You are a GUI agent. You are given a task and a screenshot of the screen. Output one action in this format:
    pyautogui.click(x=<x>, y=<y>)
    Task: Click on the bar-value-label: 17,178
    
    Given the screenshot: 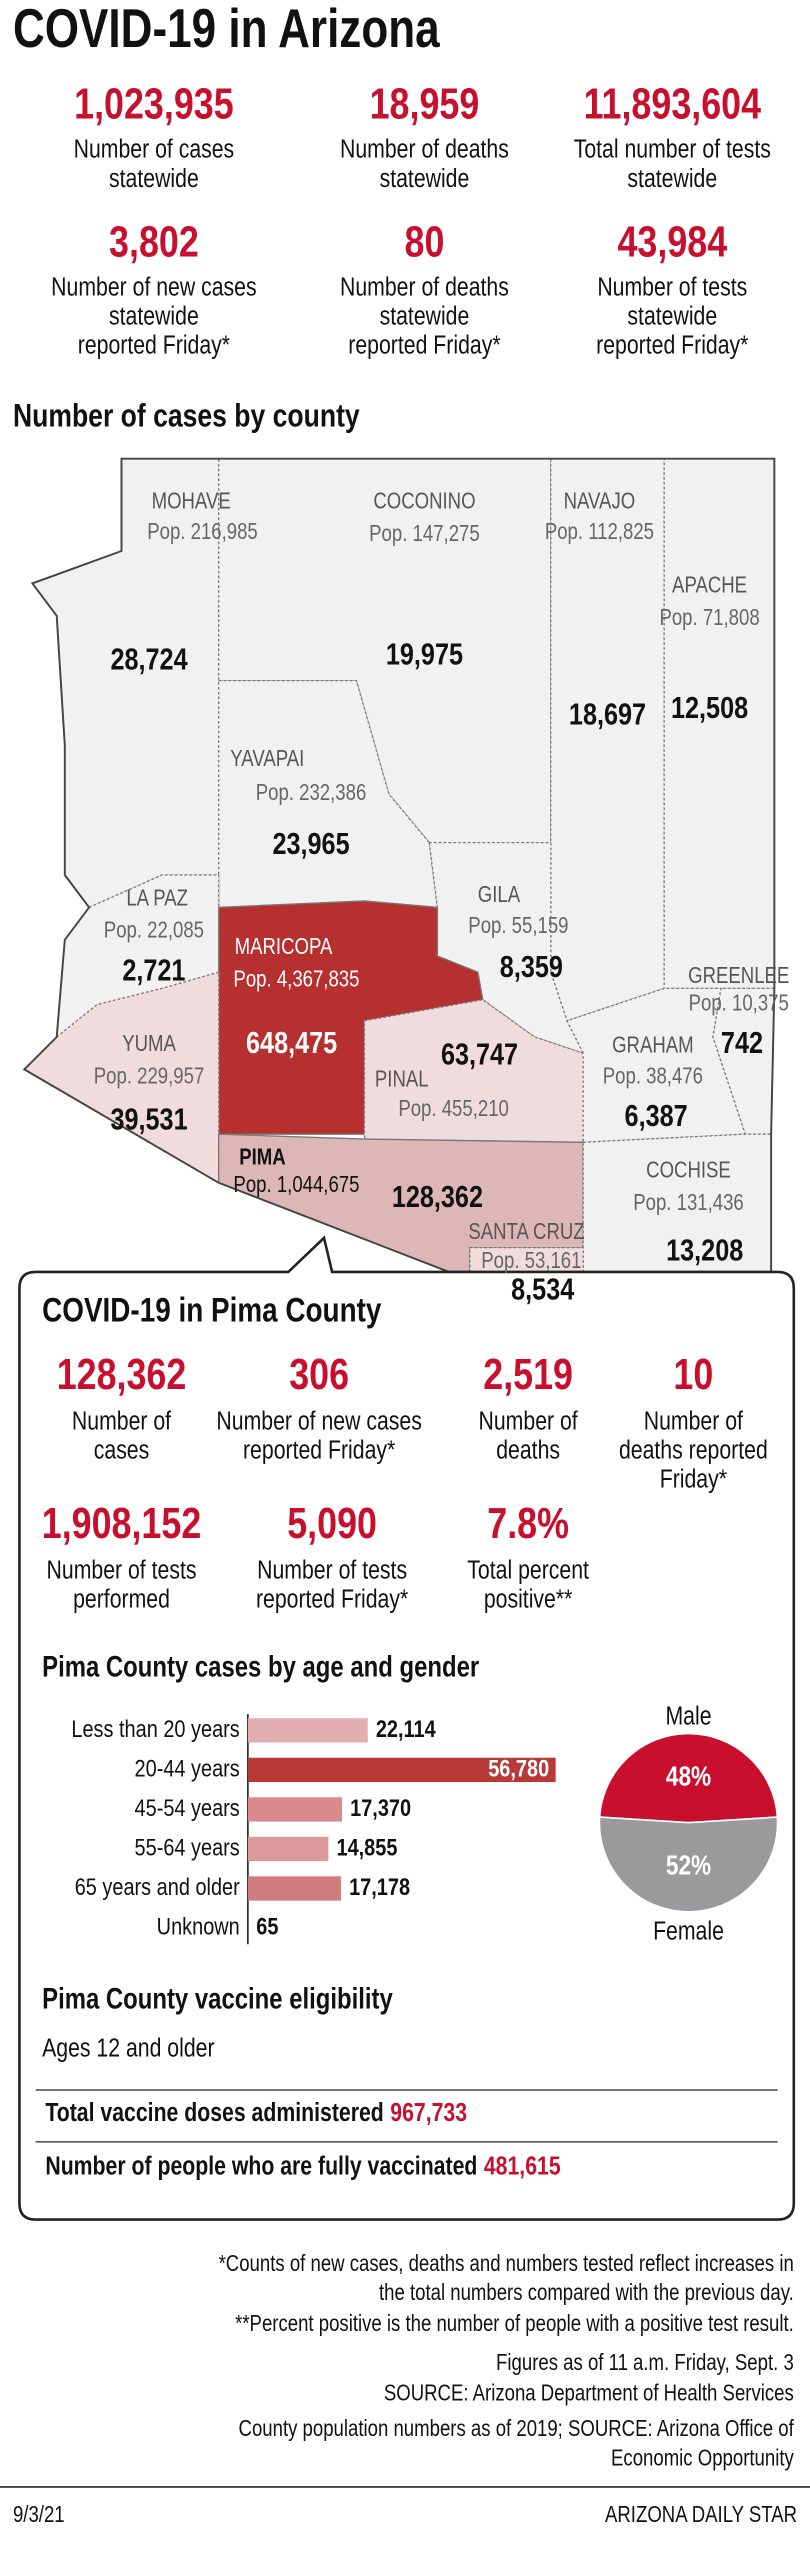 What is the action you would take?
    pyautogui.click(x=379, y=1886)
    